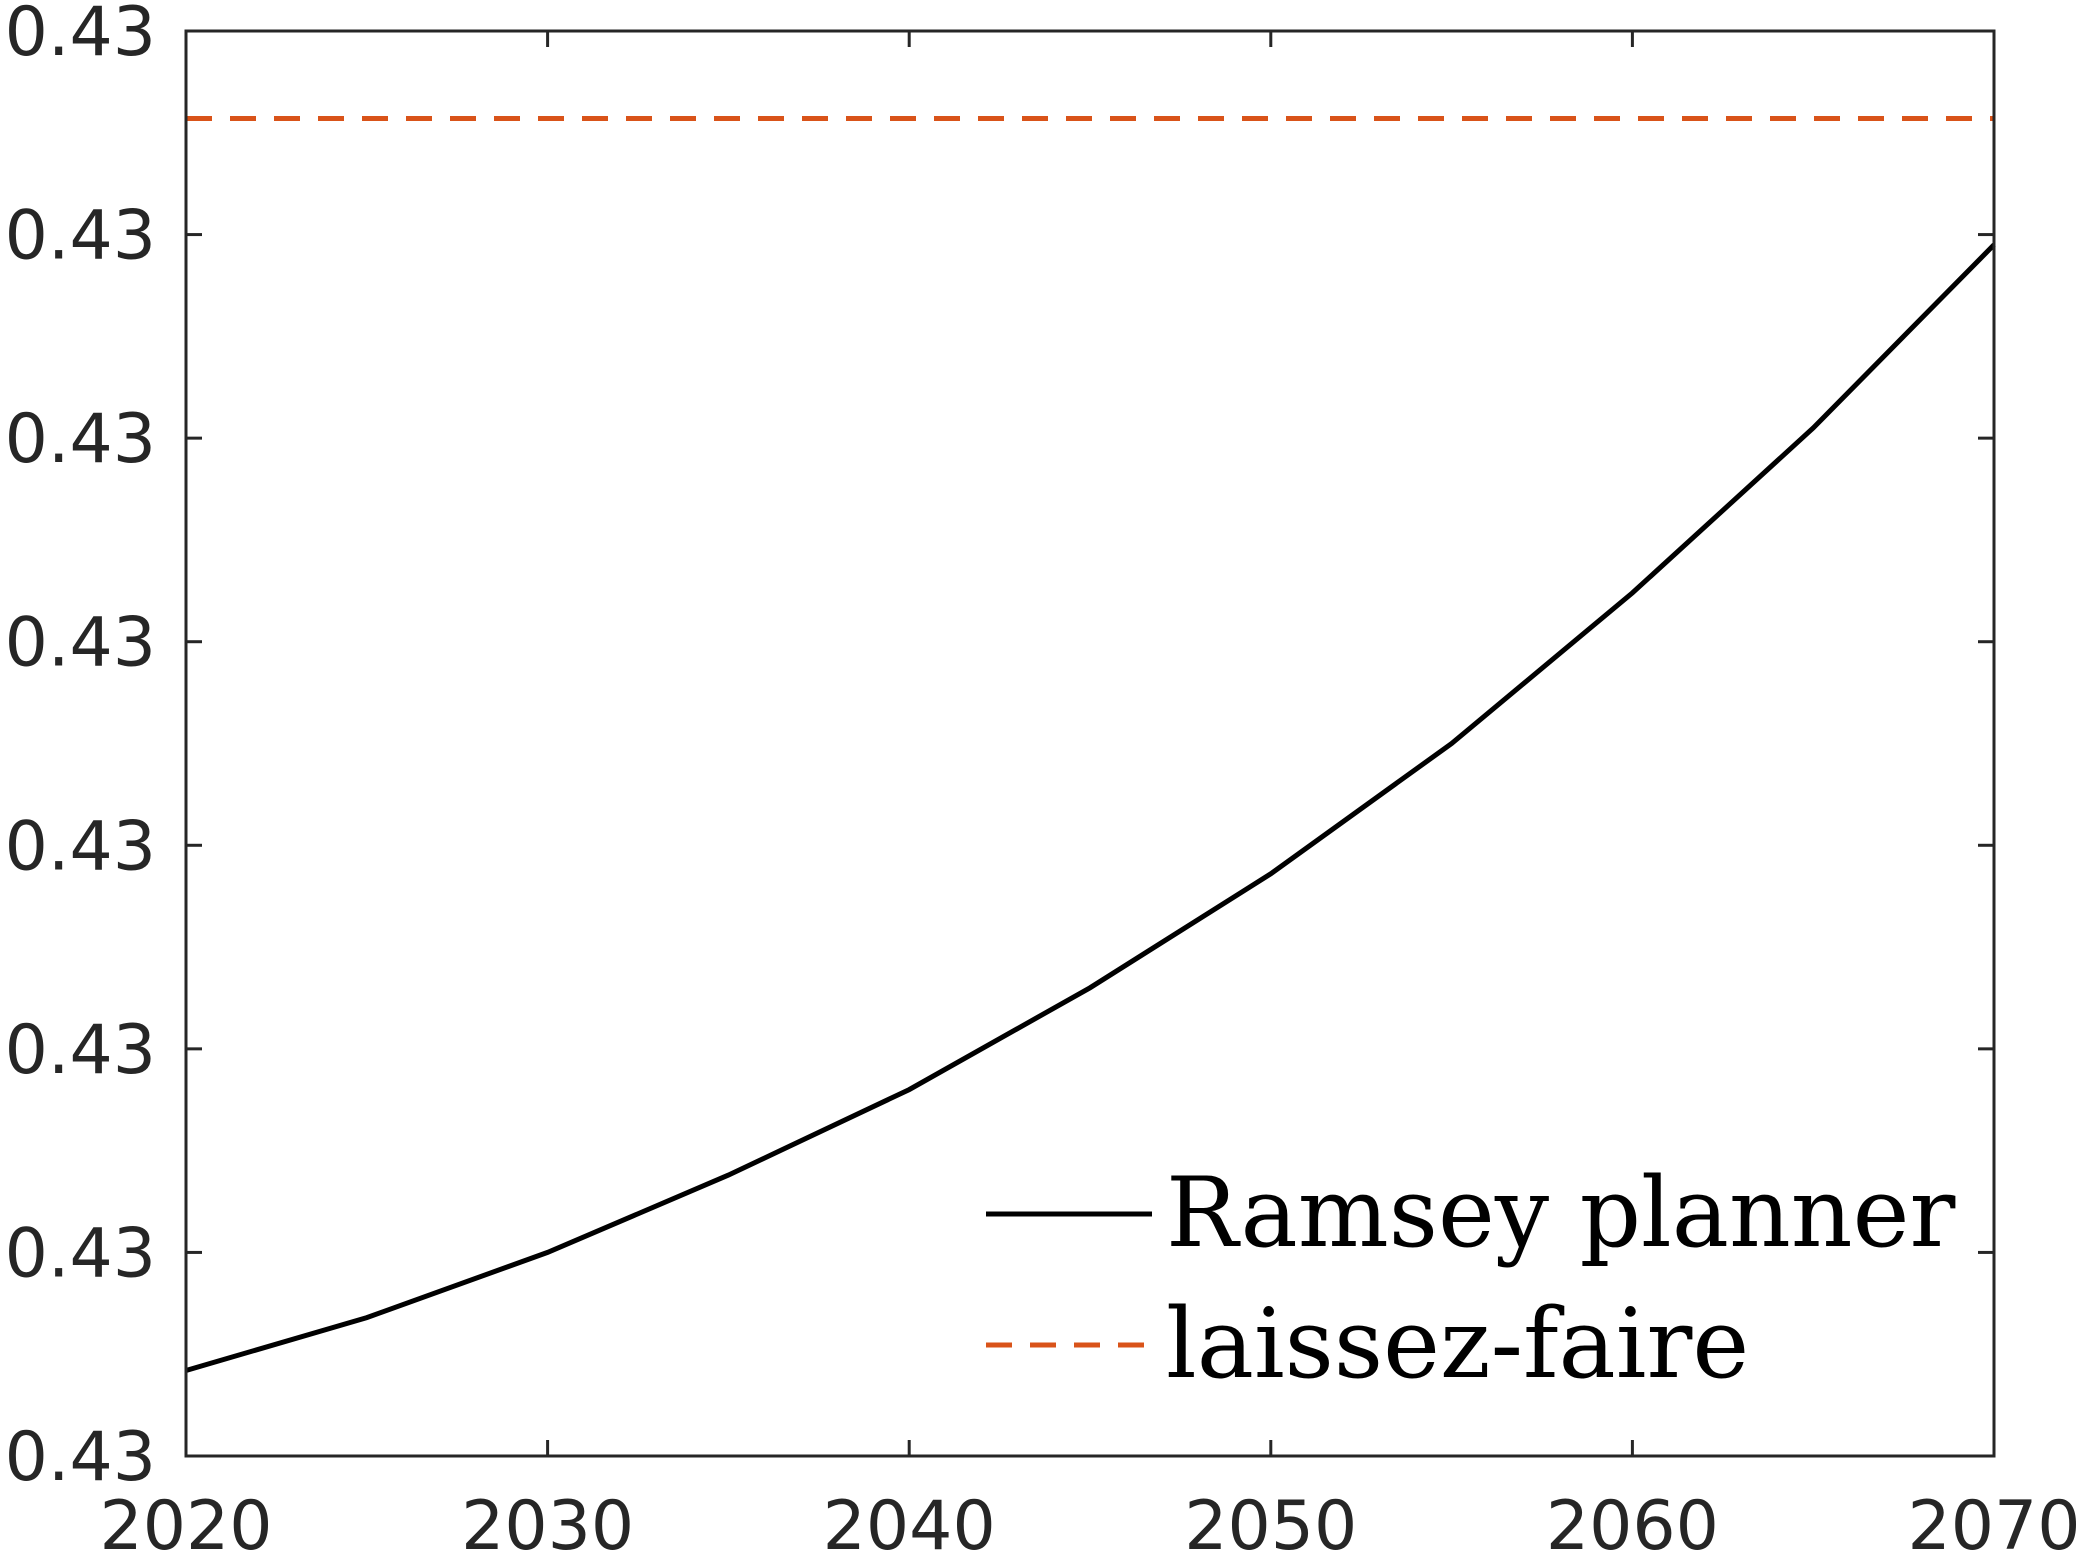  What do you see at coordinates (1457, 1344) in the screenshot?
I see `legend-label-1: laissez-faire` at bounding box center [1457, 1344].